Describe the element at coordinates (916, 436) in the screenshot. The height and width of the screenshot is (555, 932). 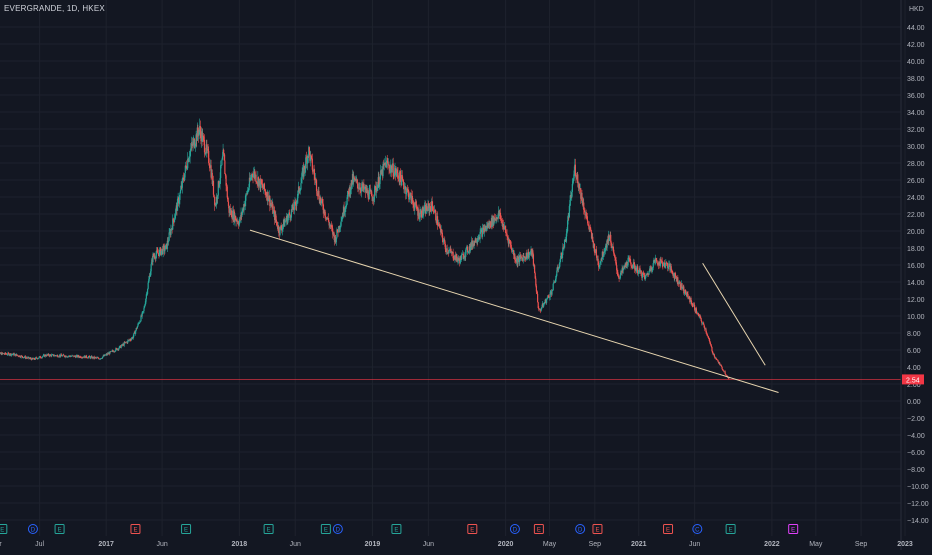
I see `price-tick-label: −4.00` at that location.